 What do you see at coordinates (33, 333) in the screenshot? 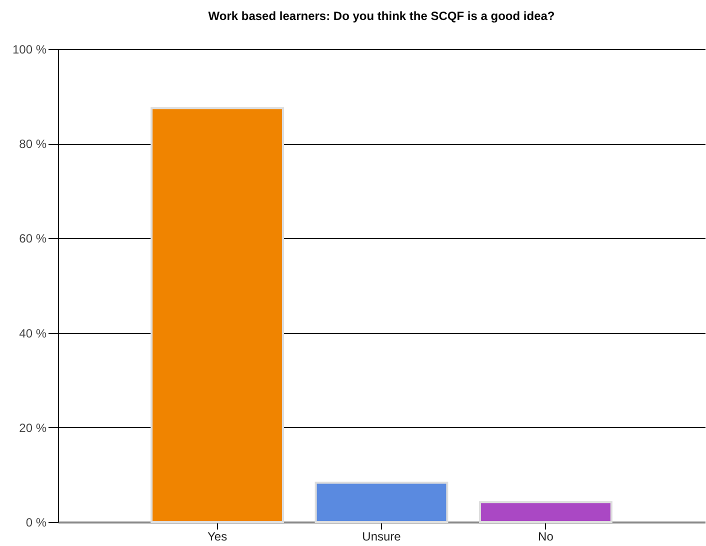
I see `y-tick-label: 40 %` at bounding box center [33, 333].